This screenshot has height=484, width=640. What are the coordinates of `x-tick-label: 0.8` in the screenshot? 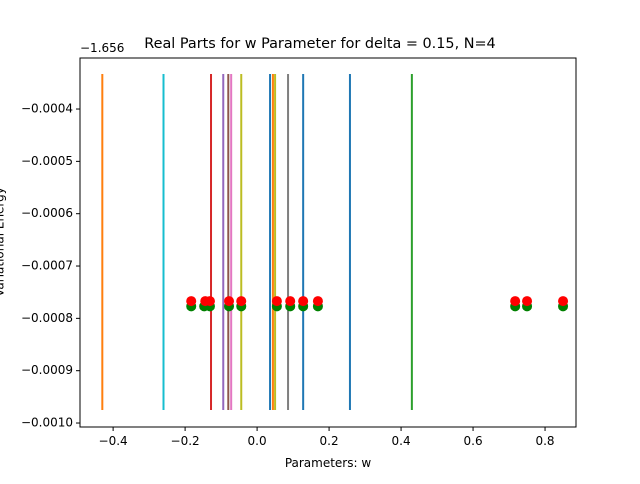 It's located at (544, 441).